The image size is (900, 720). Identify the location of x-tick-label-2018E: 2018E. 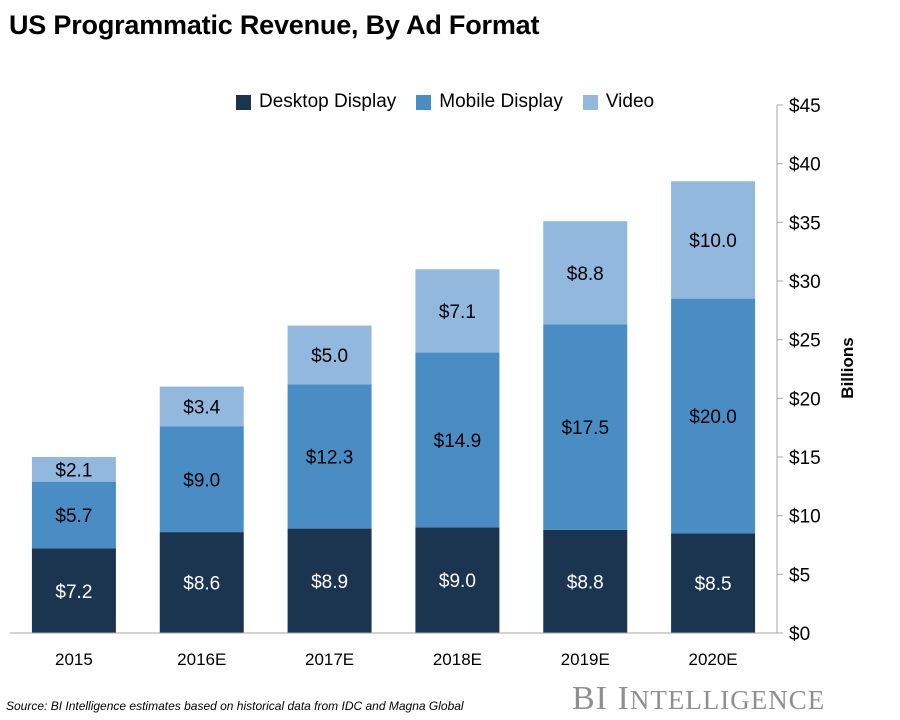
(457, 659).